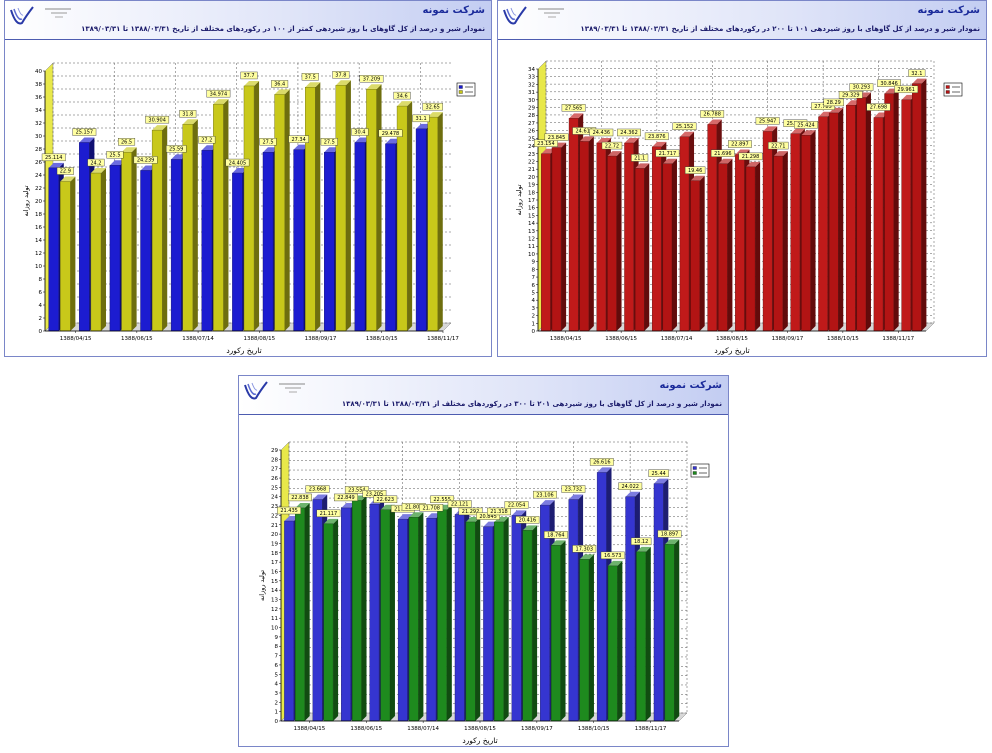  What do you see at coordinates (768, 122) in the screenshot?
I see `data-label: 25.947` at bounding box center [768, 122].